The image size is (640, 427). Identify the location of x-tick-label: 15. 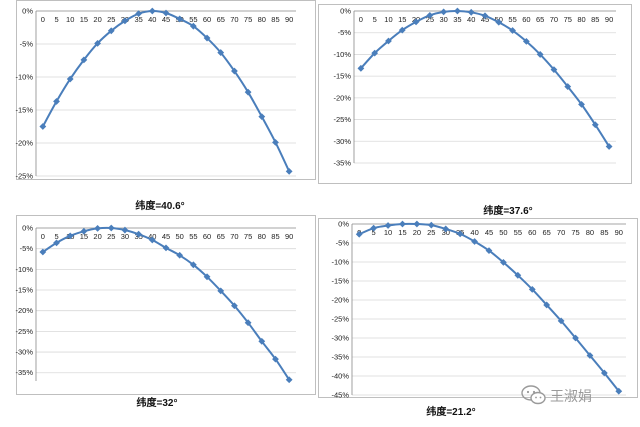
(84, 236).